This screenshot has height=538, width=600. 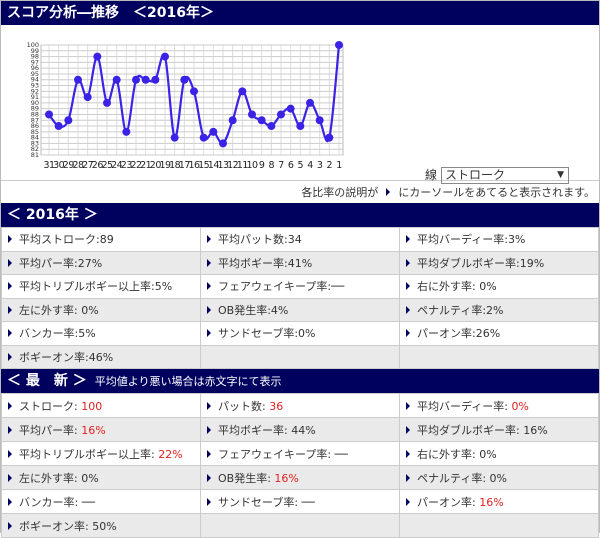 I want to click on stats-row: 平均パー率: 16% 平均ボギー率: 44% 平均ダブルボギー率: 16%, so click(x=300, y=429).